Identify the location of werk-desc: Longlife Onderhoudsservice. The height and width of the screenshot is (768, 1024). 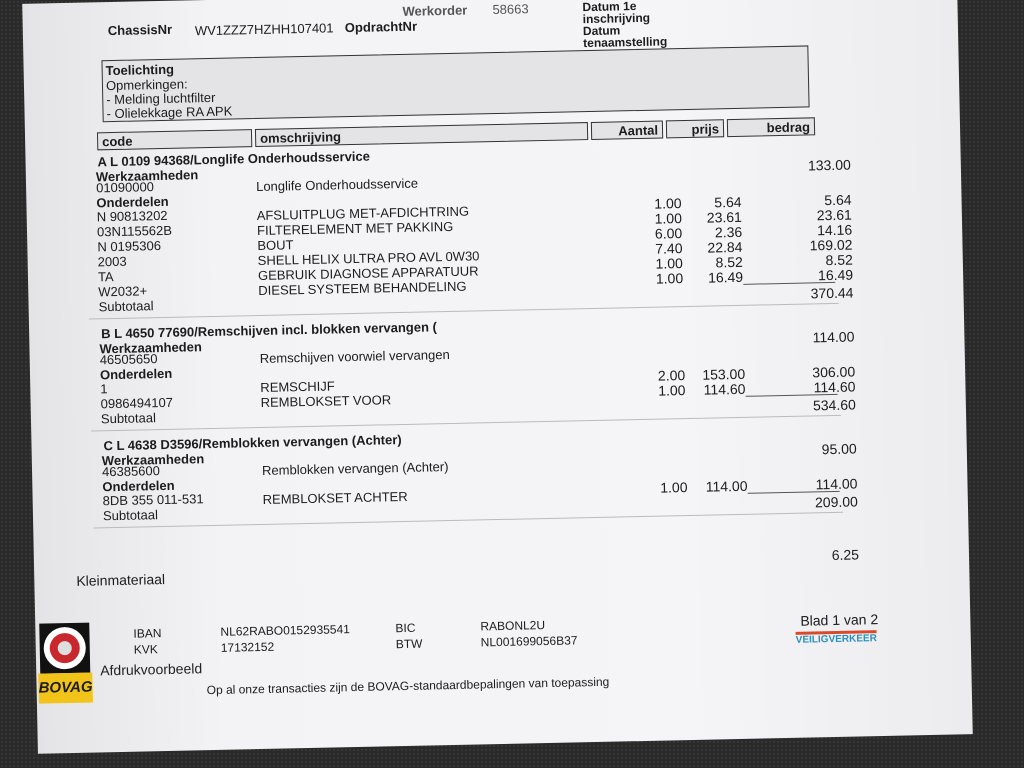
(337, 185).